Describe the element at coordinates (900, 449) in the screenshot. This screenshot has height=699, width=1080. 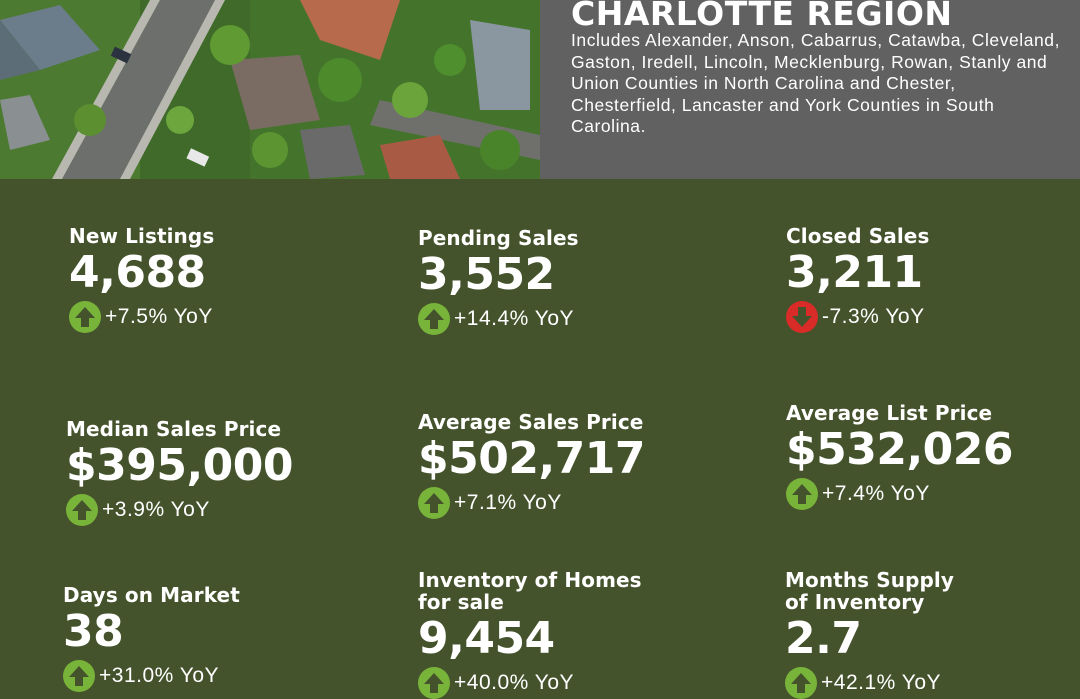
I see `stat-value: $532,026` at that location.